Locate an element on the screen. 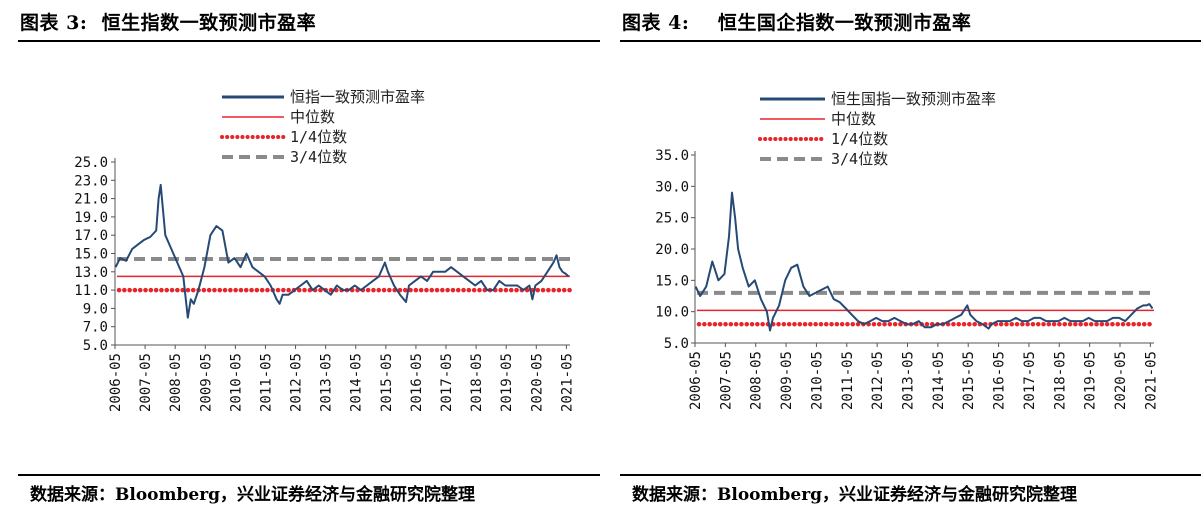  y-tick-label: 7.0 is located at coordinates (95, 328).